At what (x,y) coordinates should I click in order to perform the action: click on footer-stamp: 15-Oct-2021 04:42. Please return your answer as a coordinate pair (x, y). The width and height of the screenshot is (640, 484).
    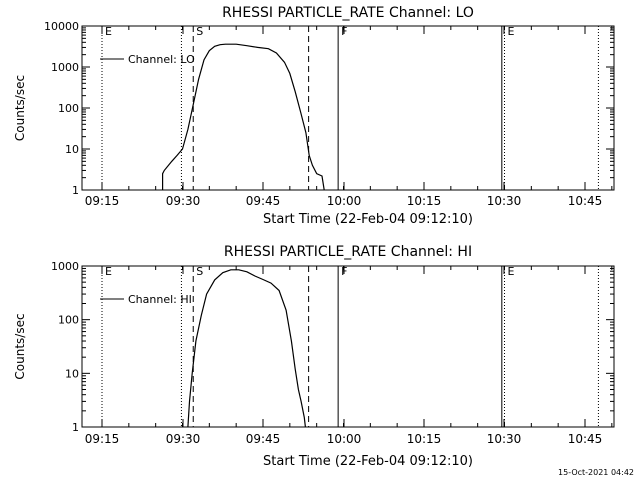
    Looking at the image, I should click on (596, 472).